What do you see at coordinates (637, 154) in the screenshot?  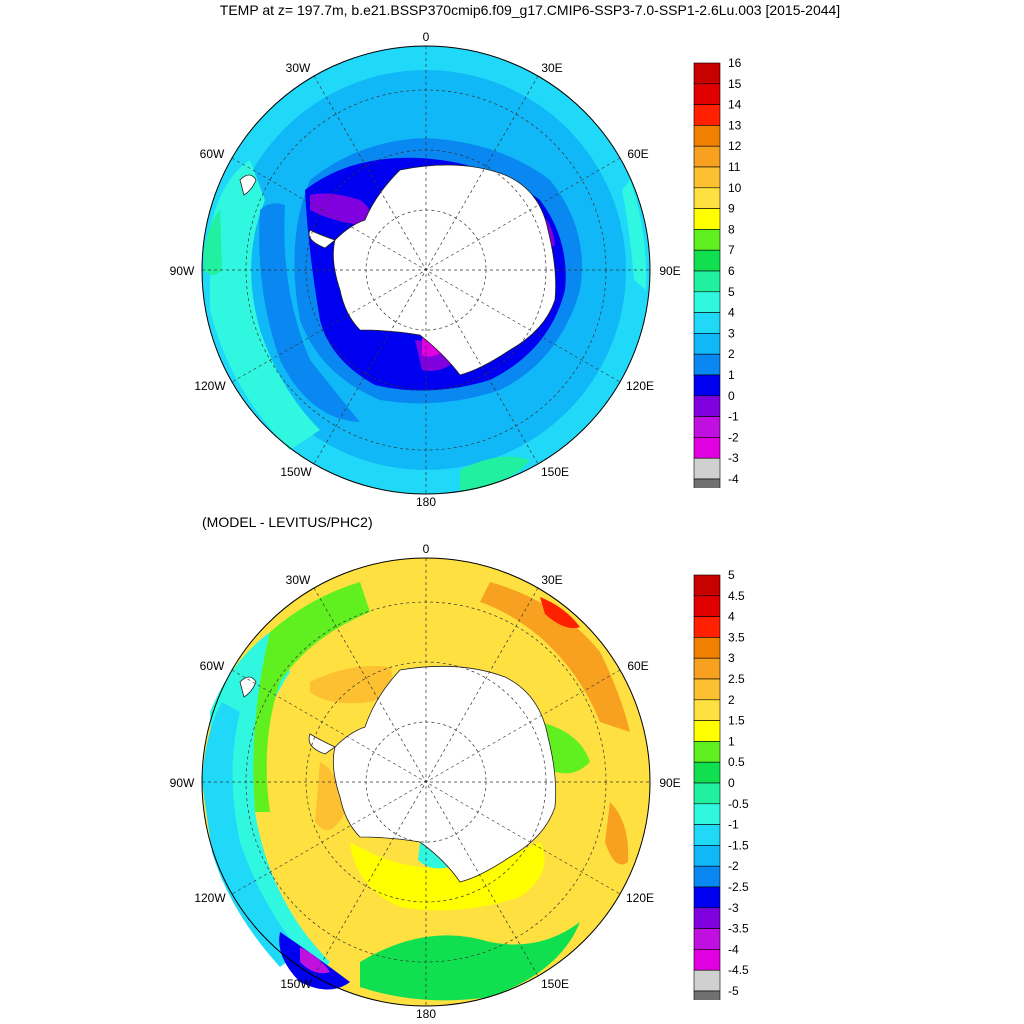 I see `label-60e: 60E` at bounding box center [637, 154].